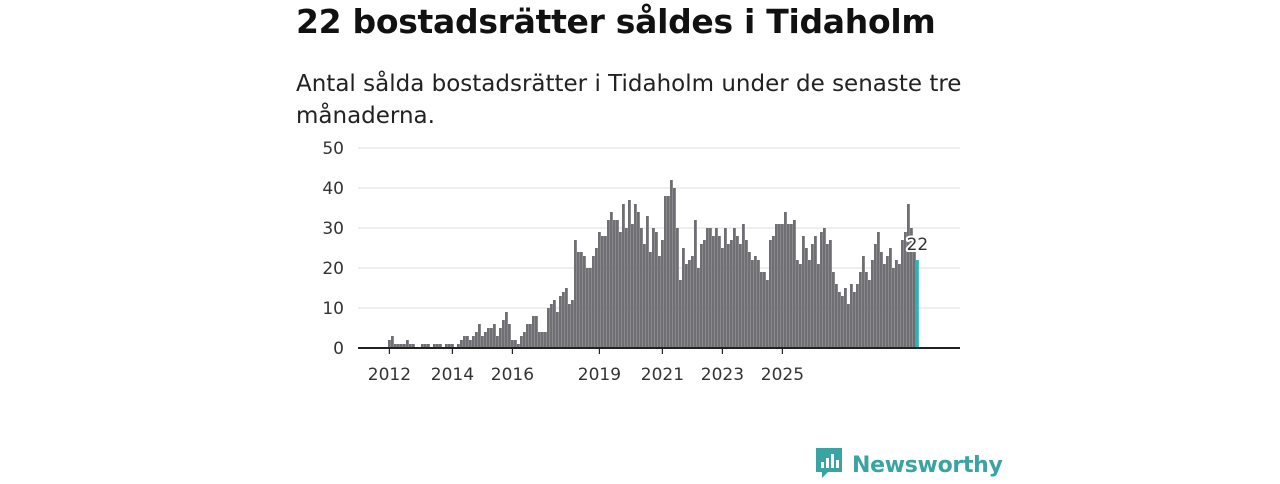  What do you see at coordinates (333, 149) in the screenshot?
I see `y-tick-label: 50` at bounding box center [333, 149].